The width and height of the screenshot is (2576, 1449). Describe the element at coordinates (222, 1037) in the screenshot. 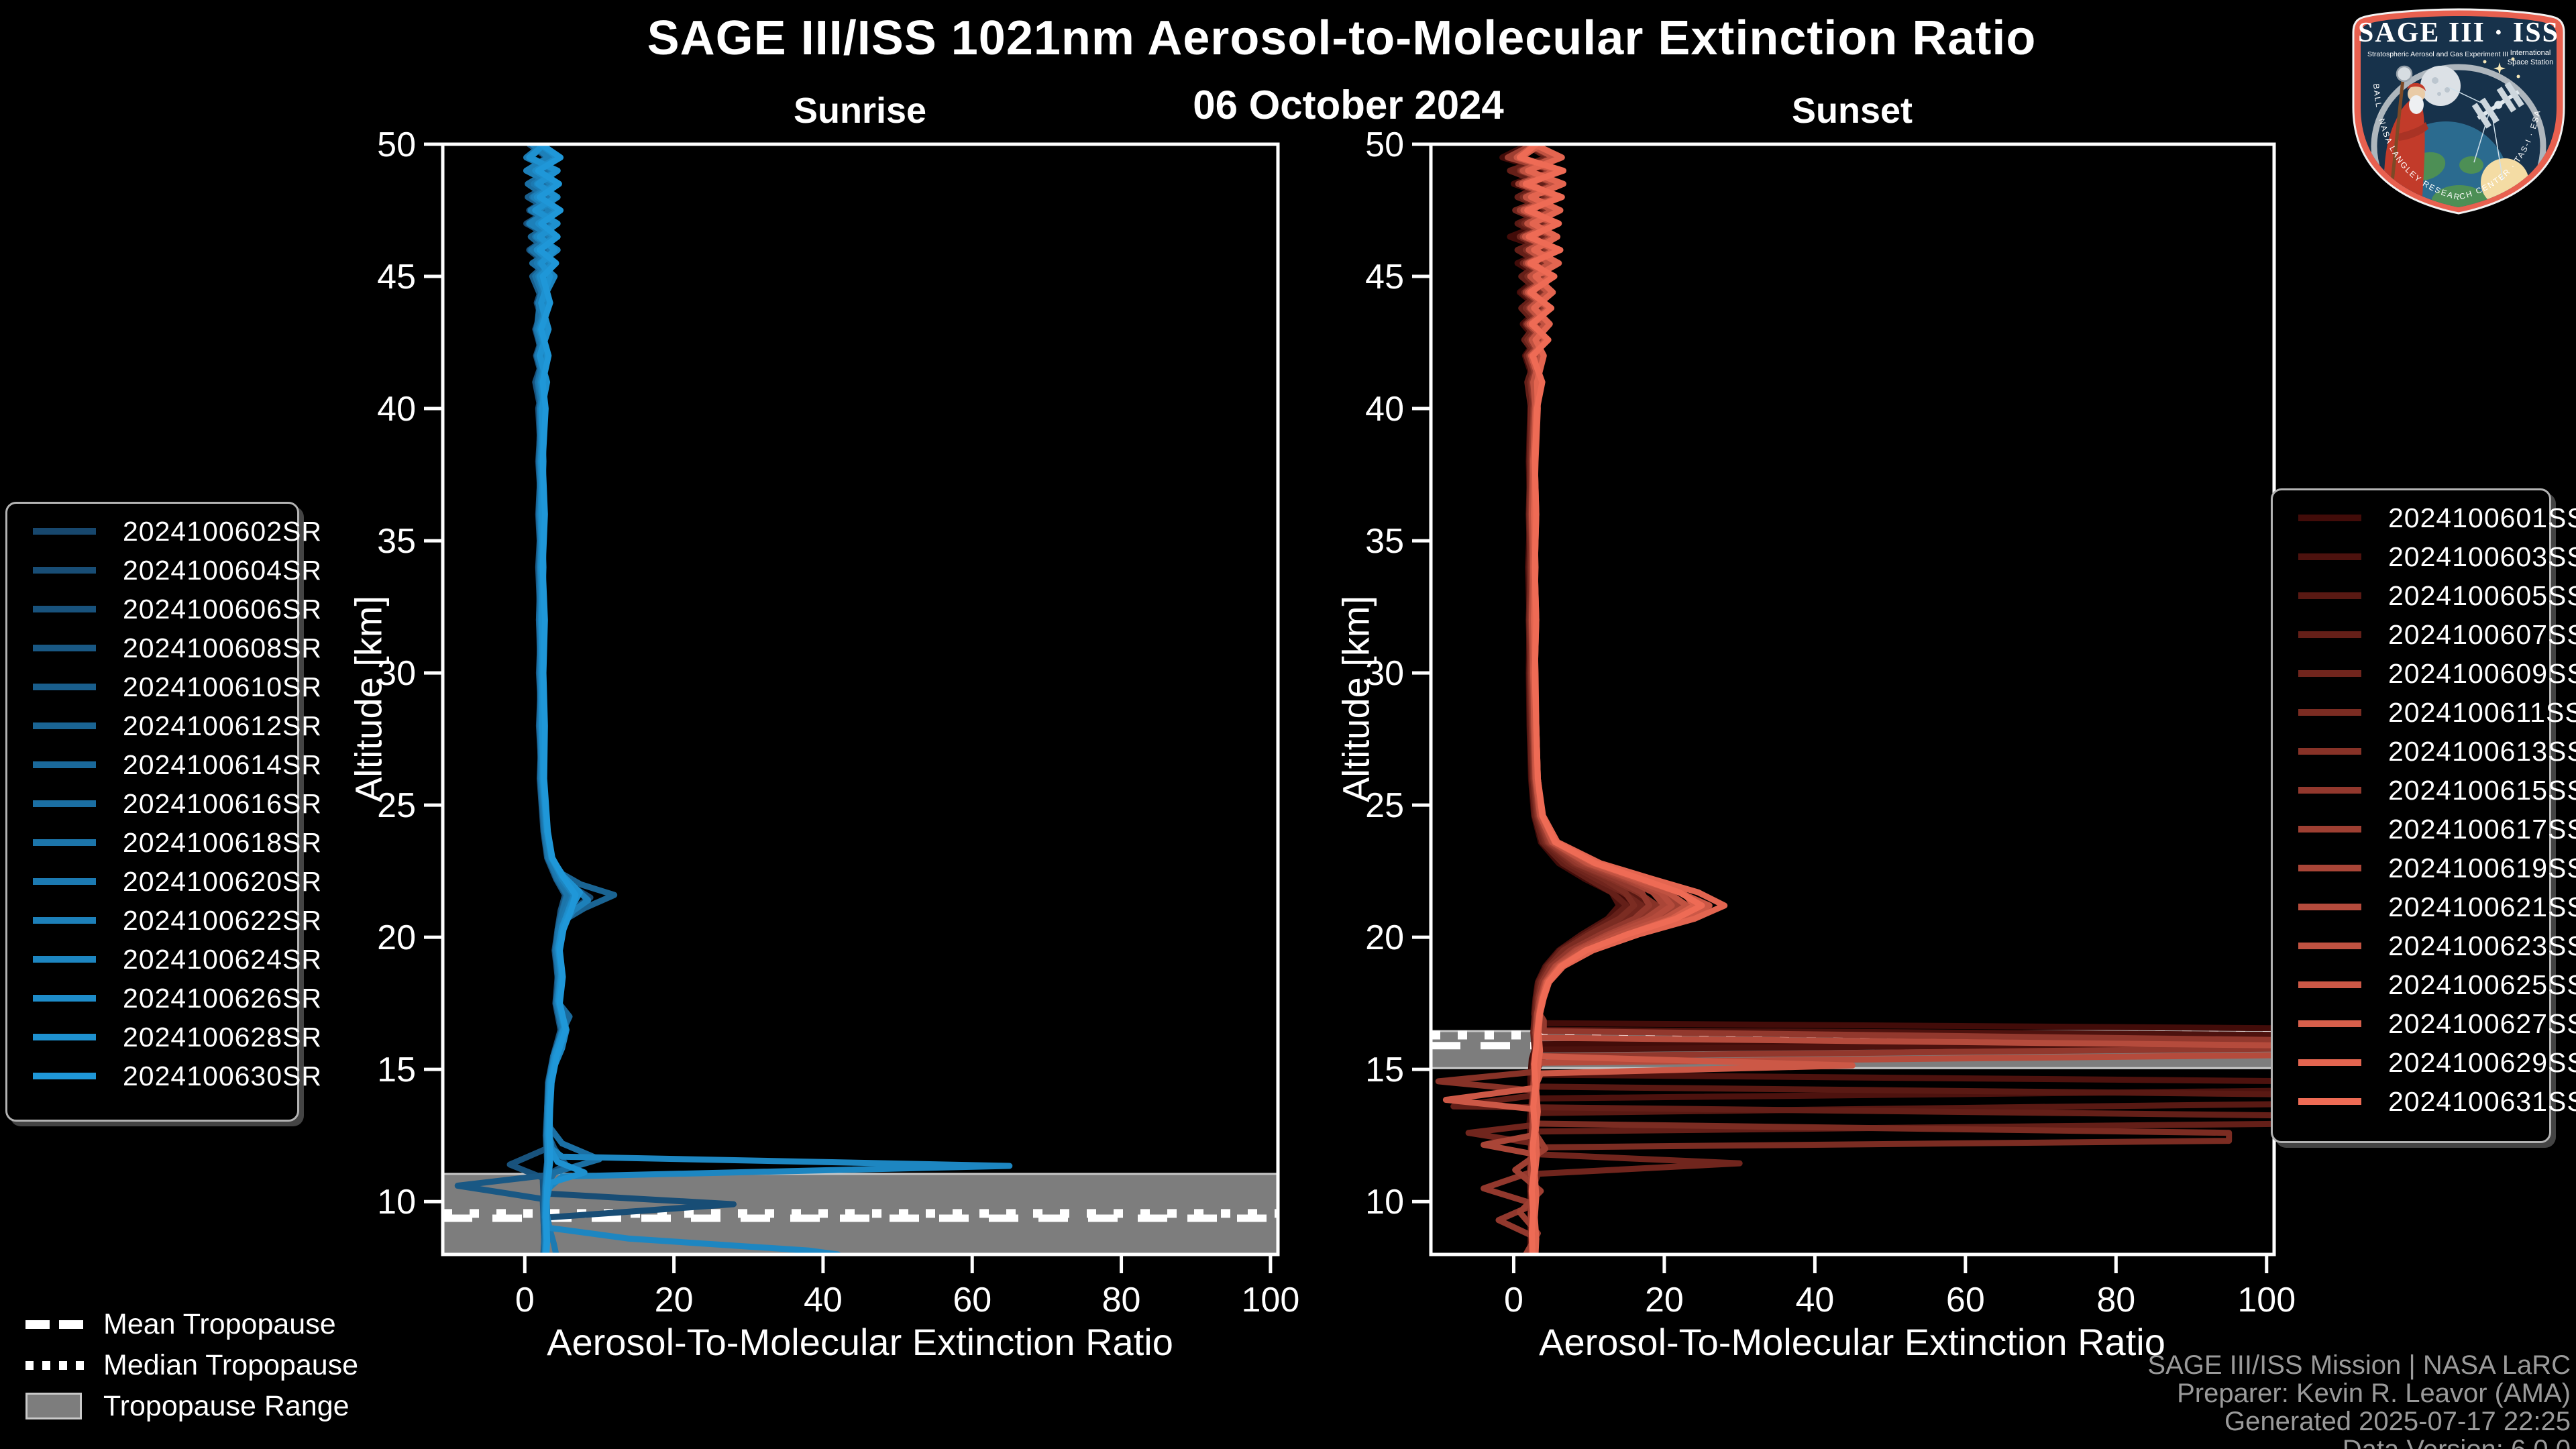

I see `legend-label: 2024100628SR` at that location.